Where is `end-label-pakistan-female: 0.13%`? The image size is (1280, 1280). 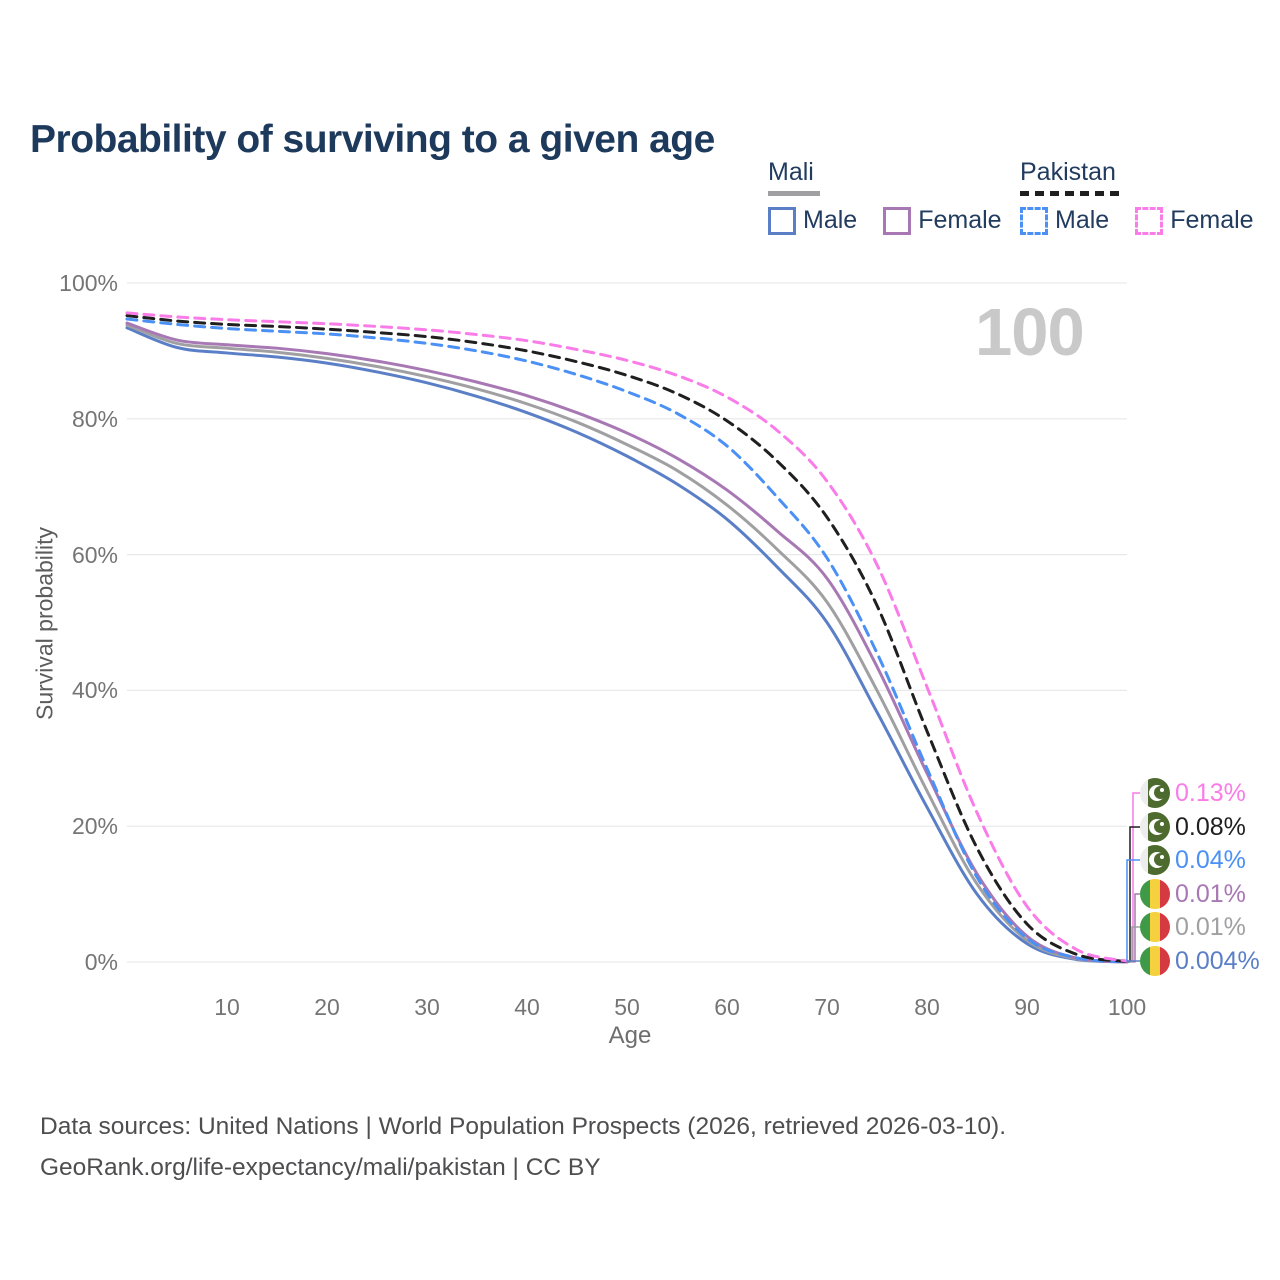 end-label-pakistan-female: 0.13% is located at coordinates (1193, 793).